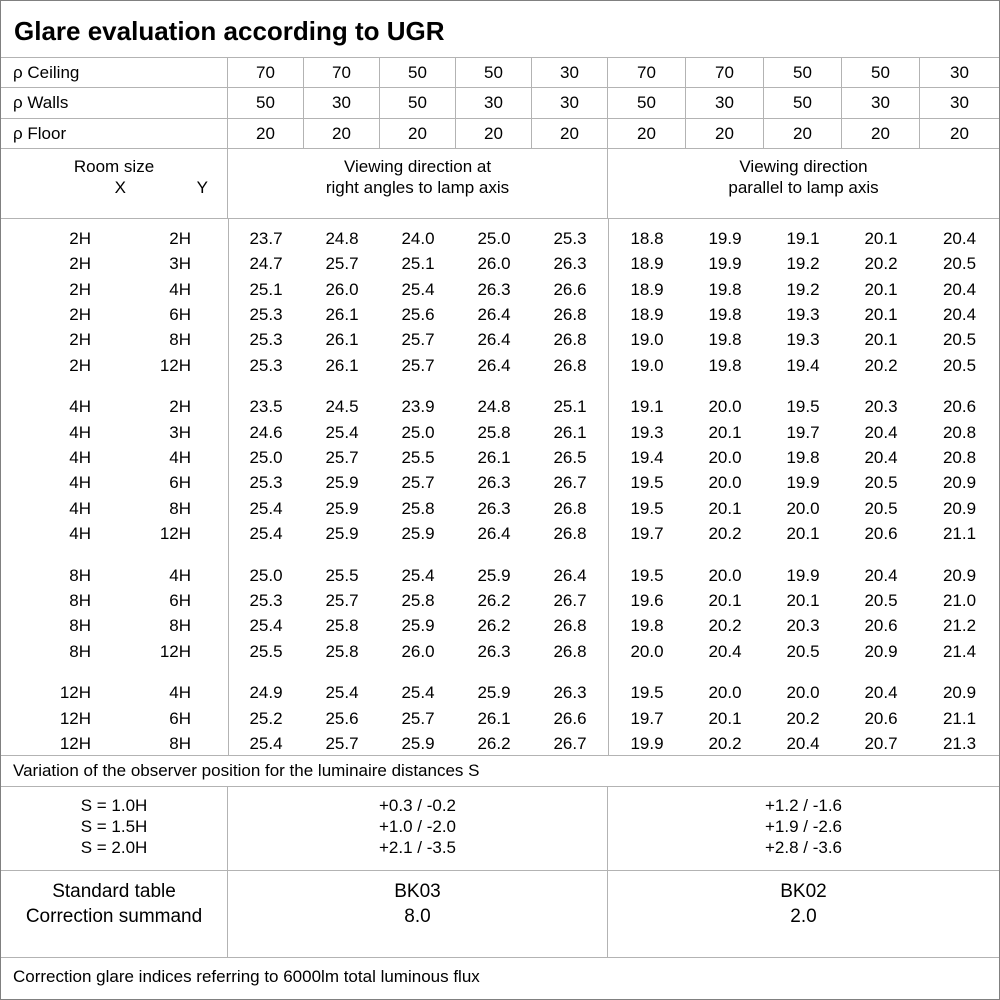 This screenshot has width=1000, height=1000. What do you see at coordinates (500, 73) in the screenshot?
I see `reflectance-row: ρ Ceiling 70 70 50 50 30 70 70 50 50 30` at bounding box center [500, 73].